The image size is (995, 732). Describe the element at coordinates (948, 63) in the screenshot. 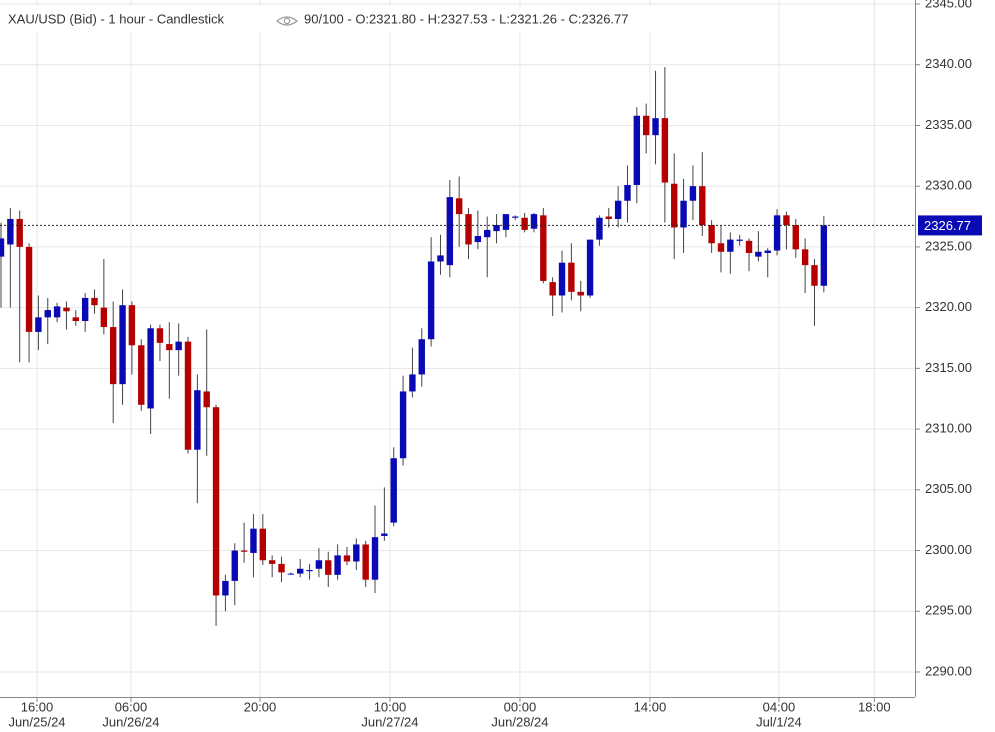

I see `y-tick-label: 2340.00` at that location.